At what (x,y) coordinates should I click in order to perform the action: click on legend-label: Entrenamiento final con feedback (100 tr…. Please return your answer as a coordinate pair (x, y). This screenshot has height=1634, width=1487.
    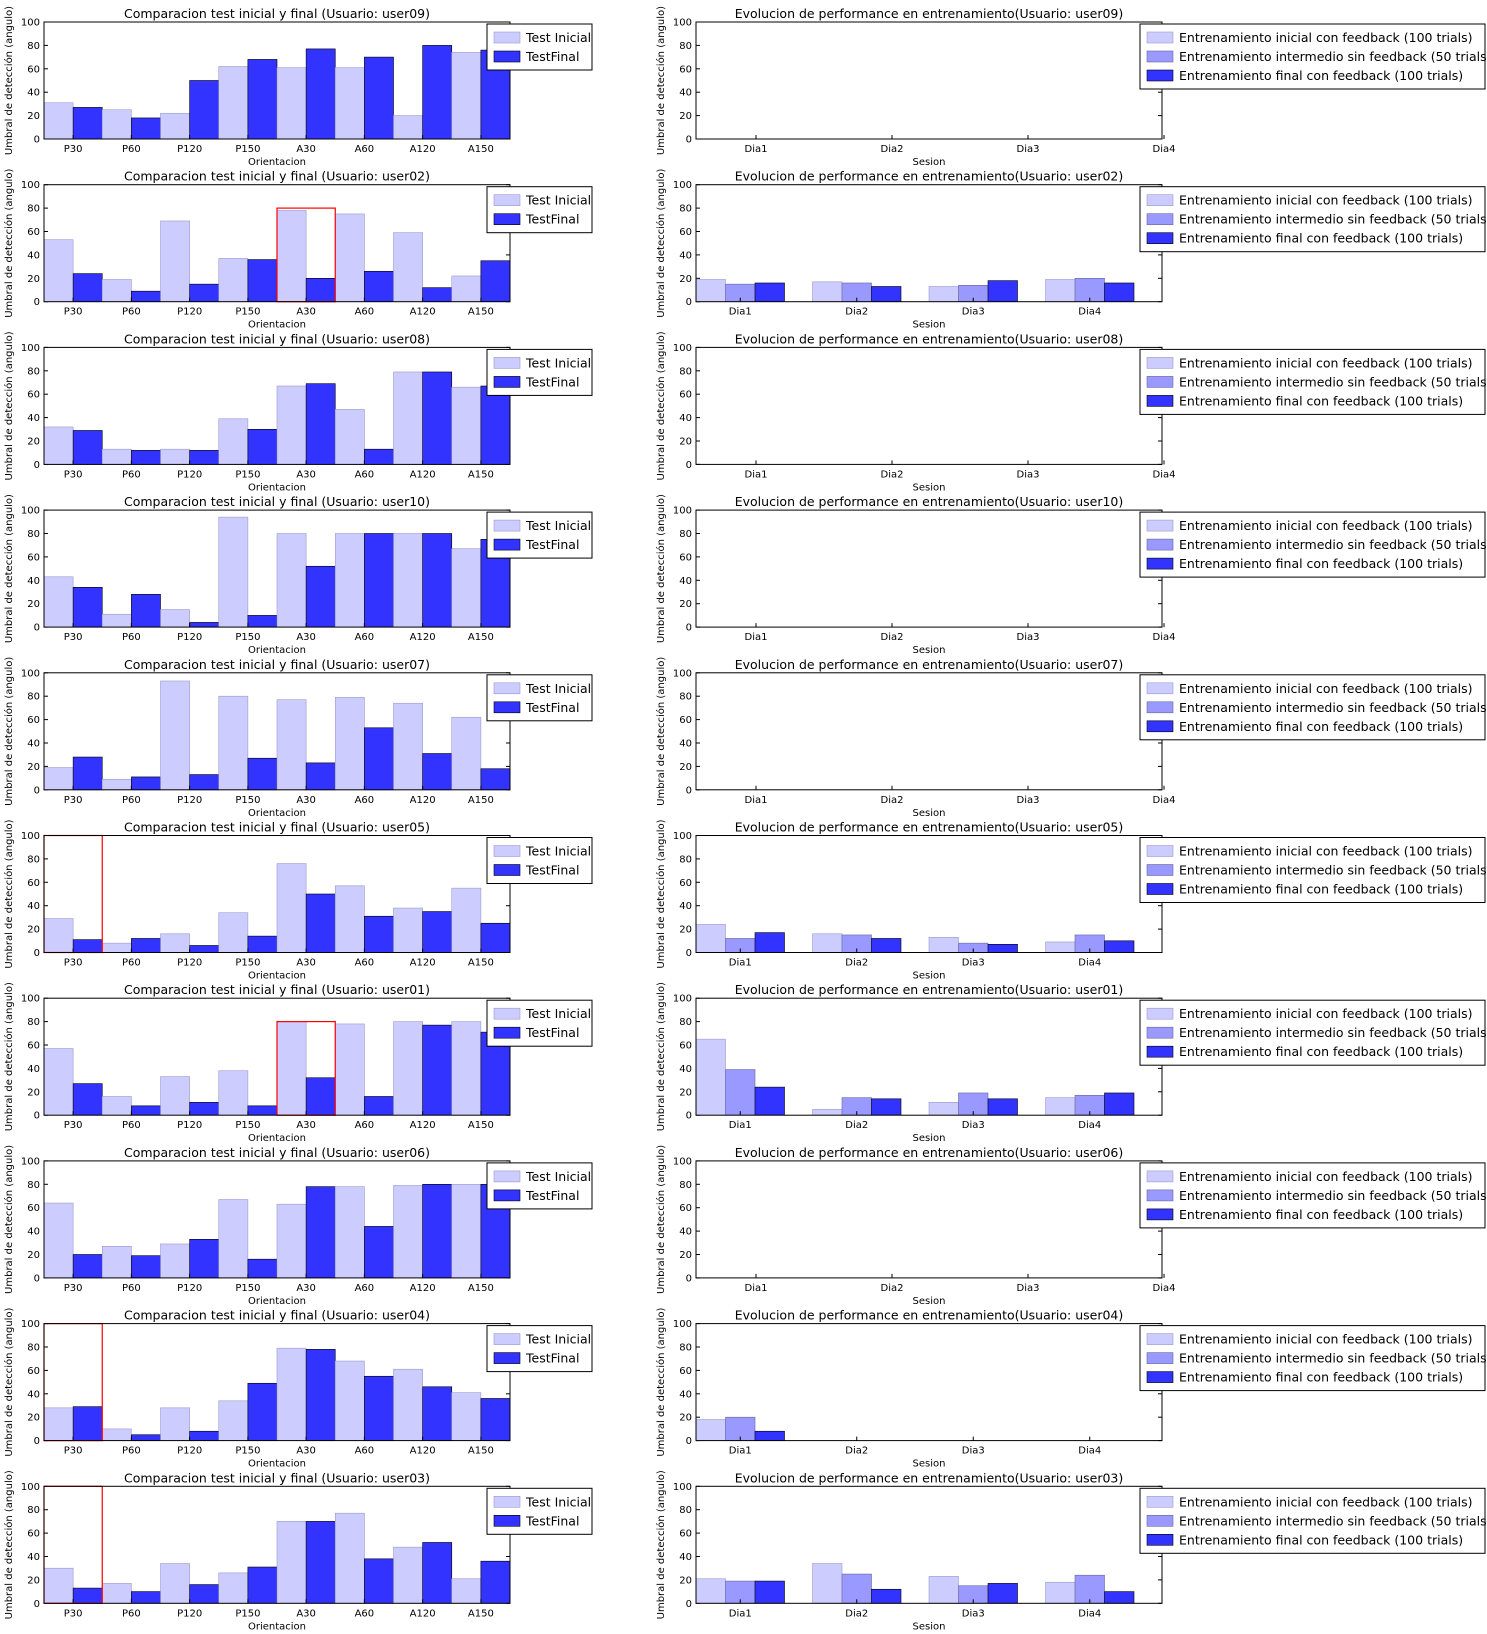
    Looking at the image, I should click on (1321, 75).